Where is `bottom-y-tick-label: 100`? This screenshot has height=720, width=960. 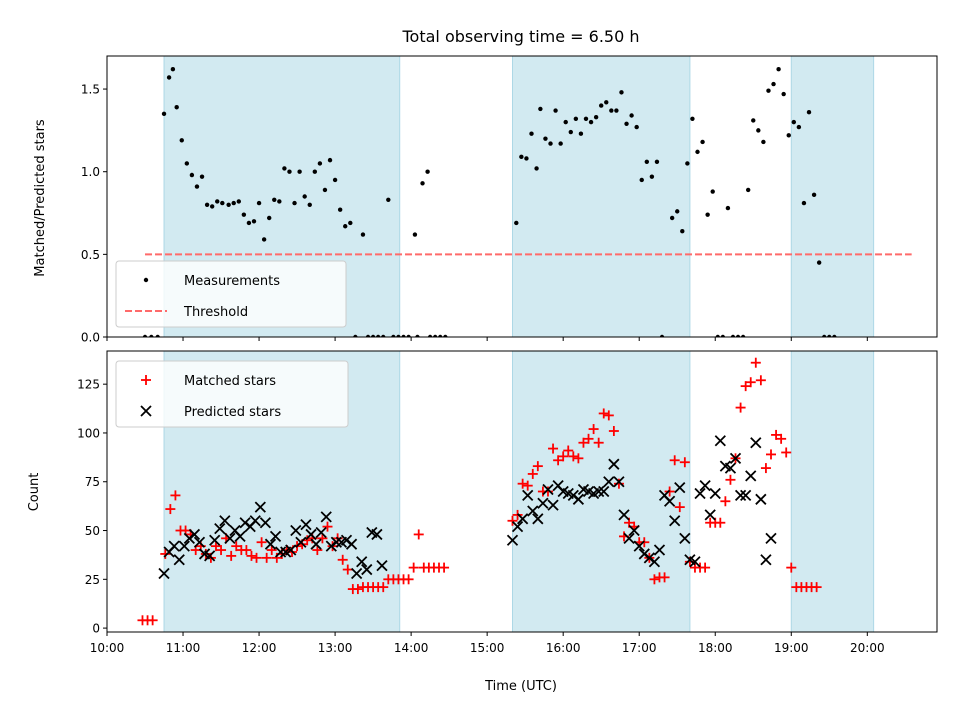
bottom-y-tick-label: 100 is located at coordinates (88, 433).